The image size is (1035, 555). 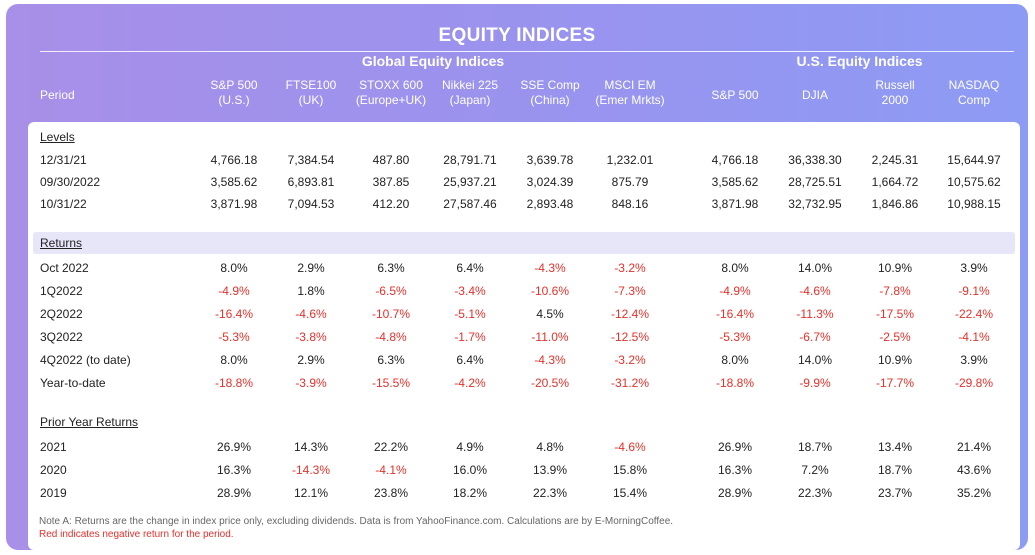 I want to click on column-header-6: MSCI EM (Emer Mrkts), so click(x=630, y=93).